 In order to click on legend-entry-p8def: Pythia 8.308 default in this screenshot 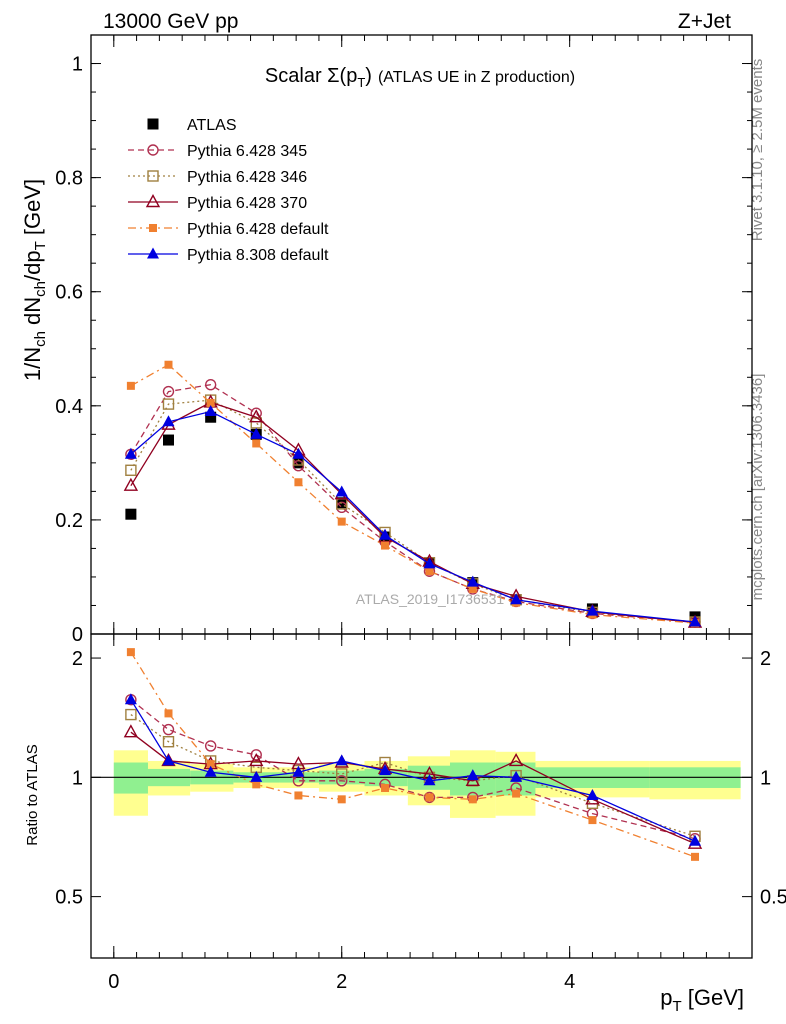, I will do `click(228, 255)`.